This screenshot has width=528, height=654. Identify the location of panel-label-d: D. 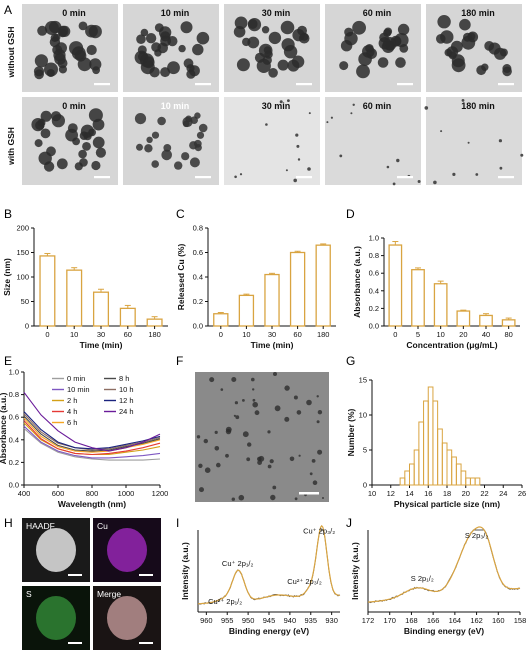
(350, 214).